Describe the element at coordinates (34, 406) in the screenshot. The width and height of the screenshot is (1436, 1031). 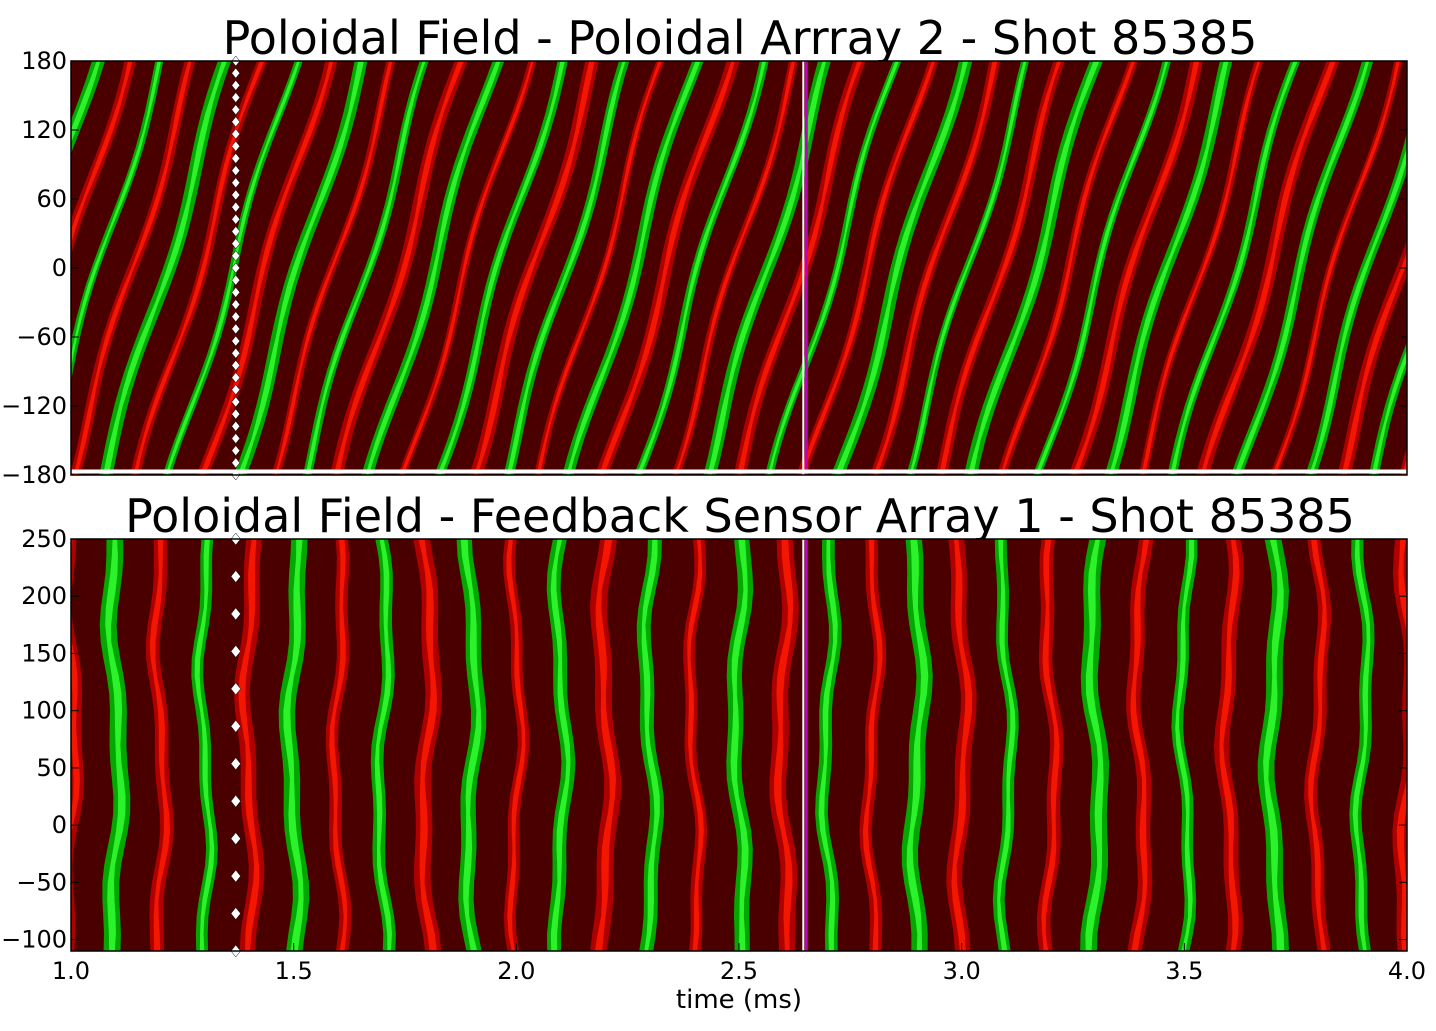
I see `top-y-tick-label: −120` at that location.